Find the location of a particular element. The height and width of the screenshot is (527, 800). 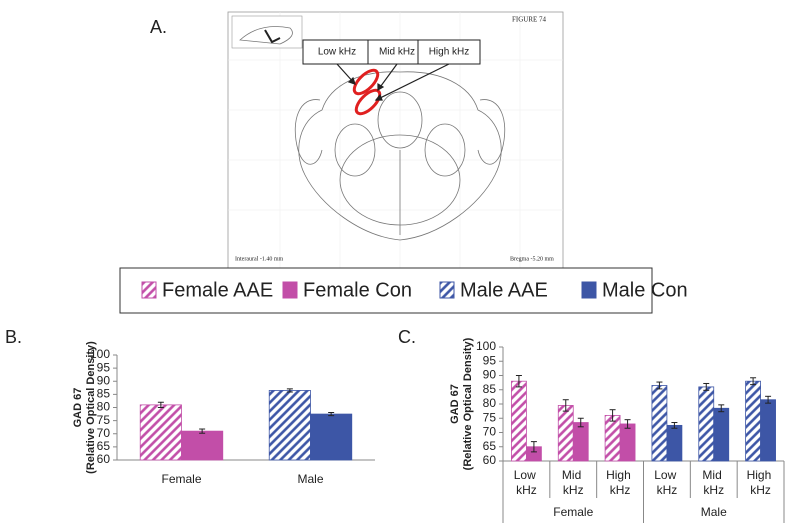

atlas-bregma: Bregma -5.20 mm is located at coordinates (532, 259).